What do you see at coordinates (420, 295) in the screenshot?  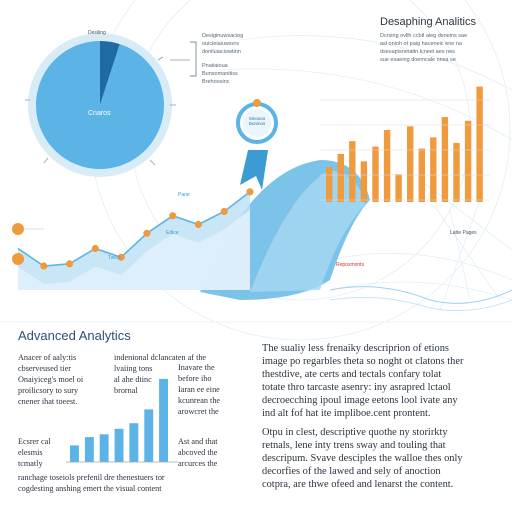 I see `wave-line` at bounding box center [420, 295].